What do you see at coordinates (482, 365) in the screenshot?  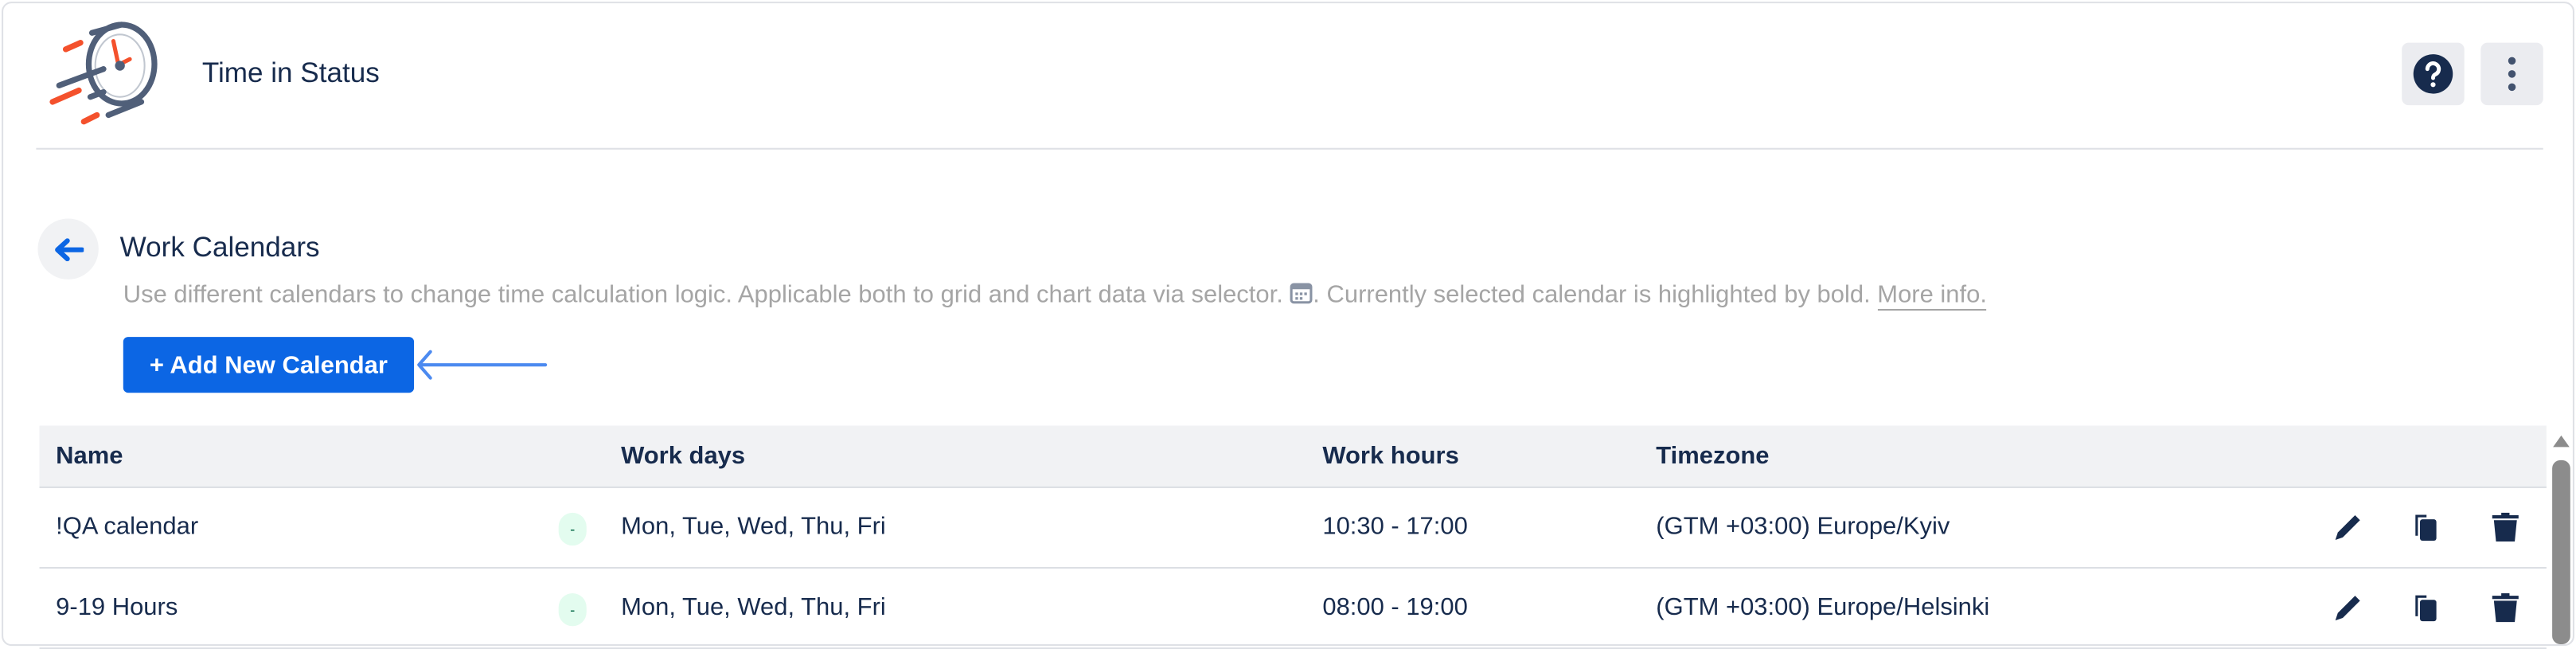 I see `annotation-arrow-icon` at bounding box center [482, 365].